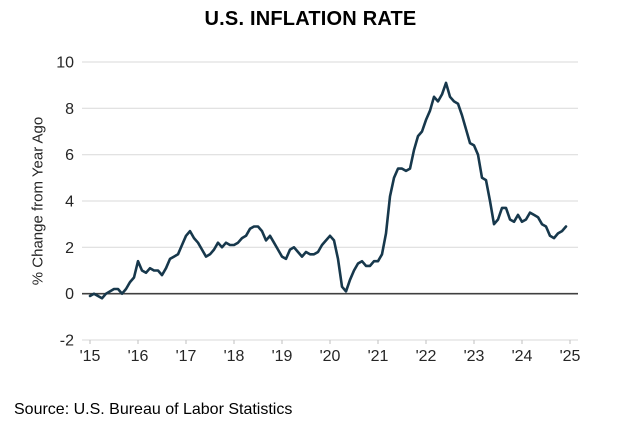  I want to click on chart-title: U.S. INFLATION RATE, so click(310, 19).